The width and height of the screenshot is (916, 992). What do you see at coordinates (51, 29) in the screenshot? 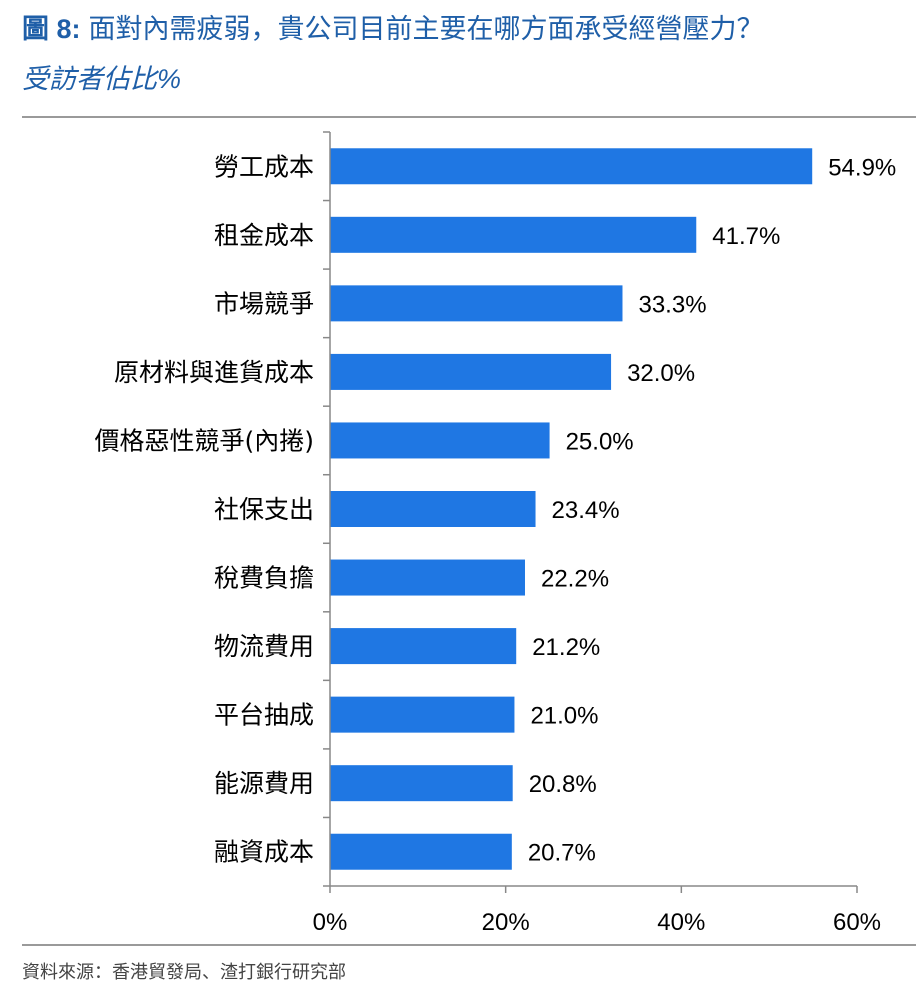
I see `figure-number: 圖 8:` at bounding box center [51, 29].